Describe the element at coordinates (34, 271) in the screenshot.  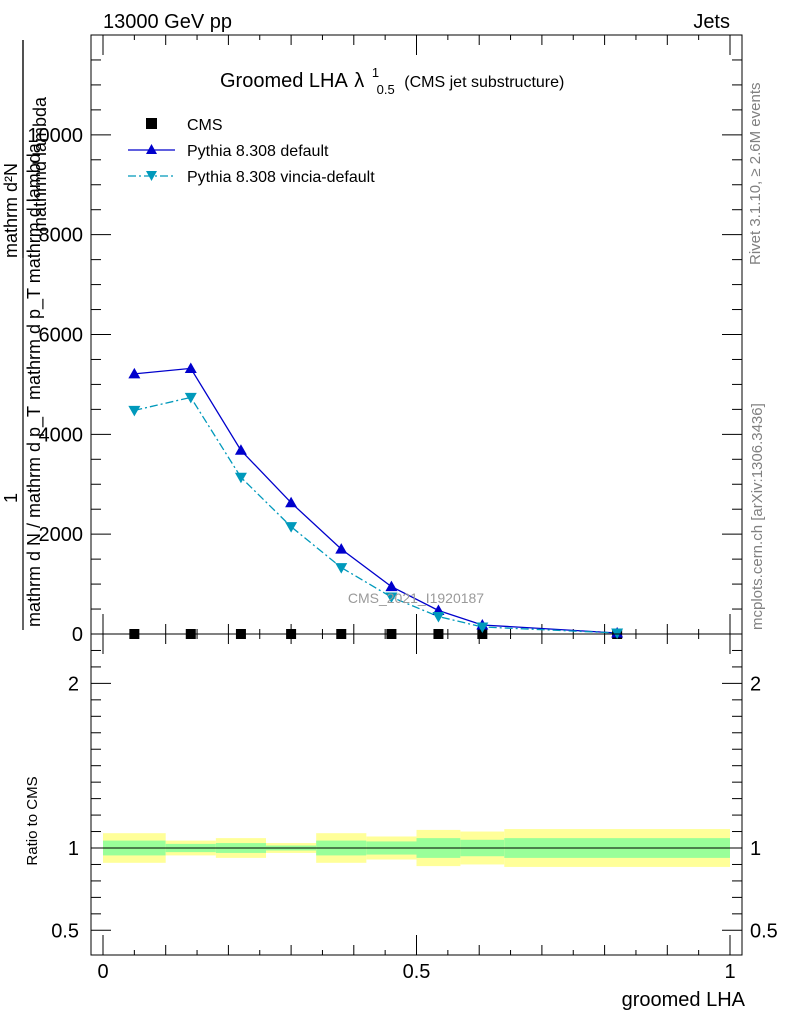
I see `ylabel-frac-den: mathrm d p_T mathrm d lambda` at that location.